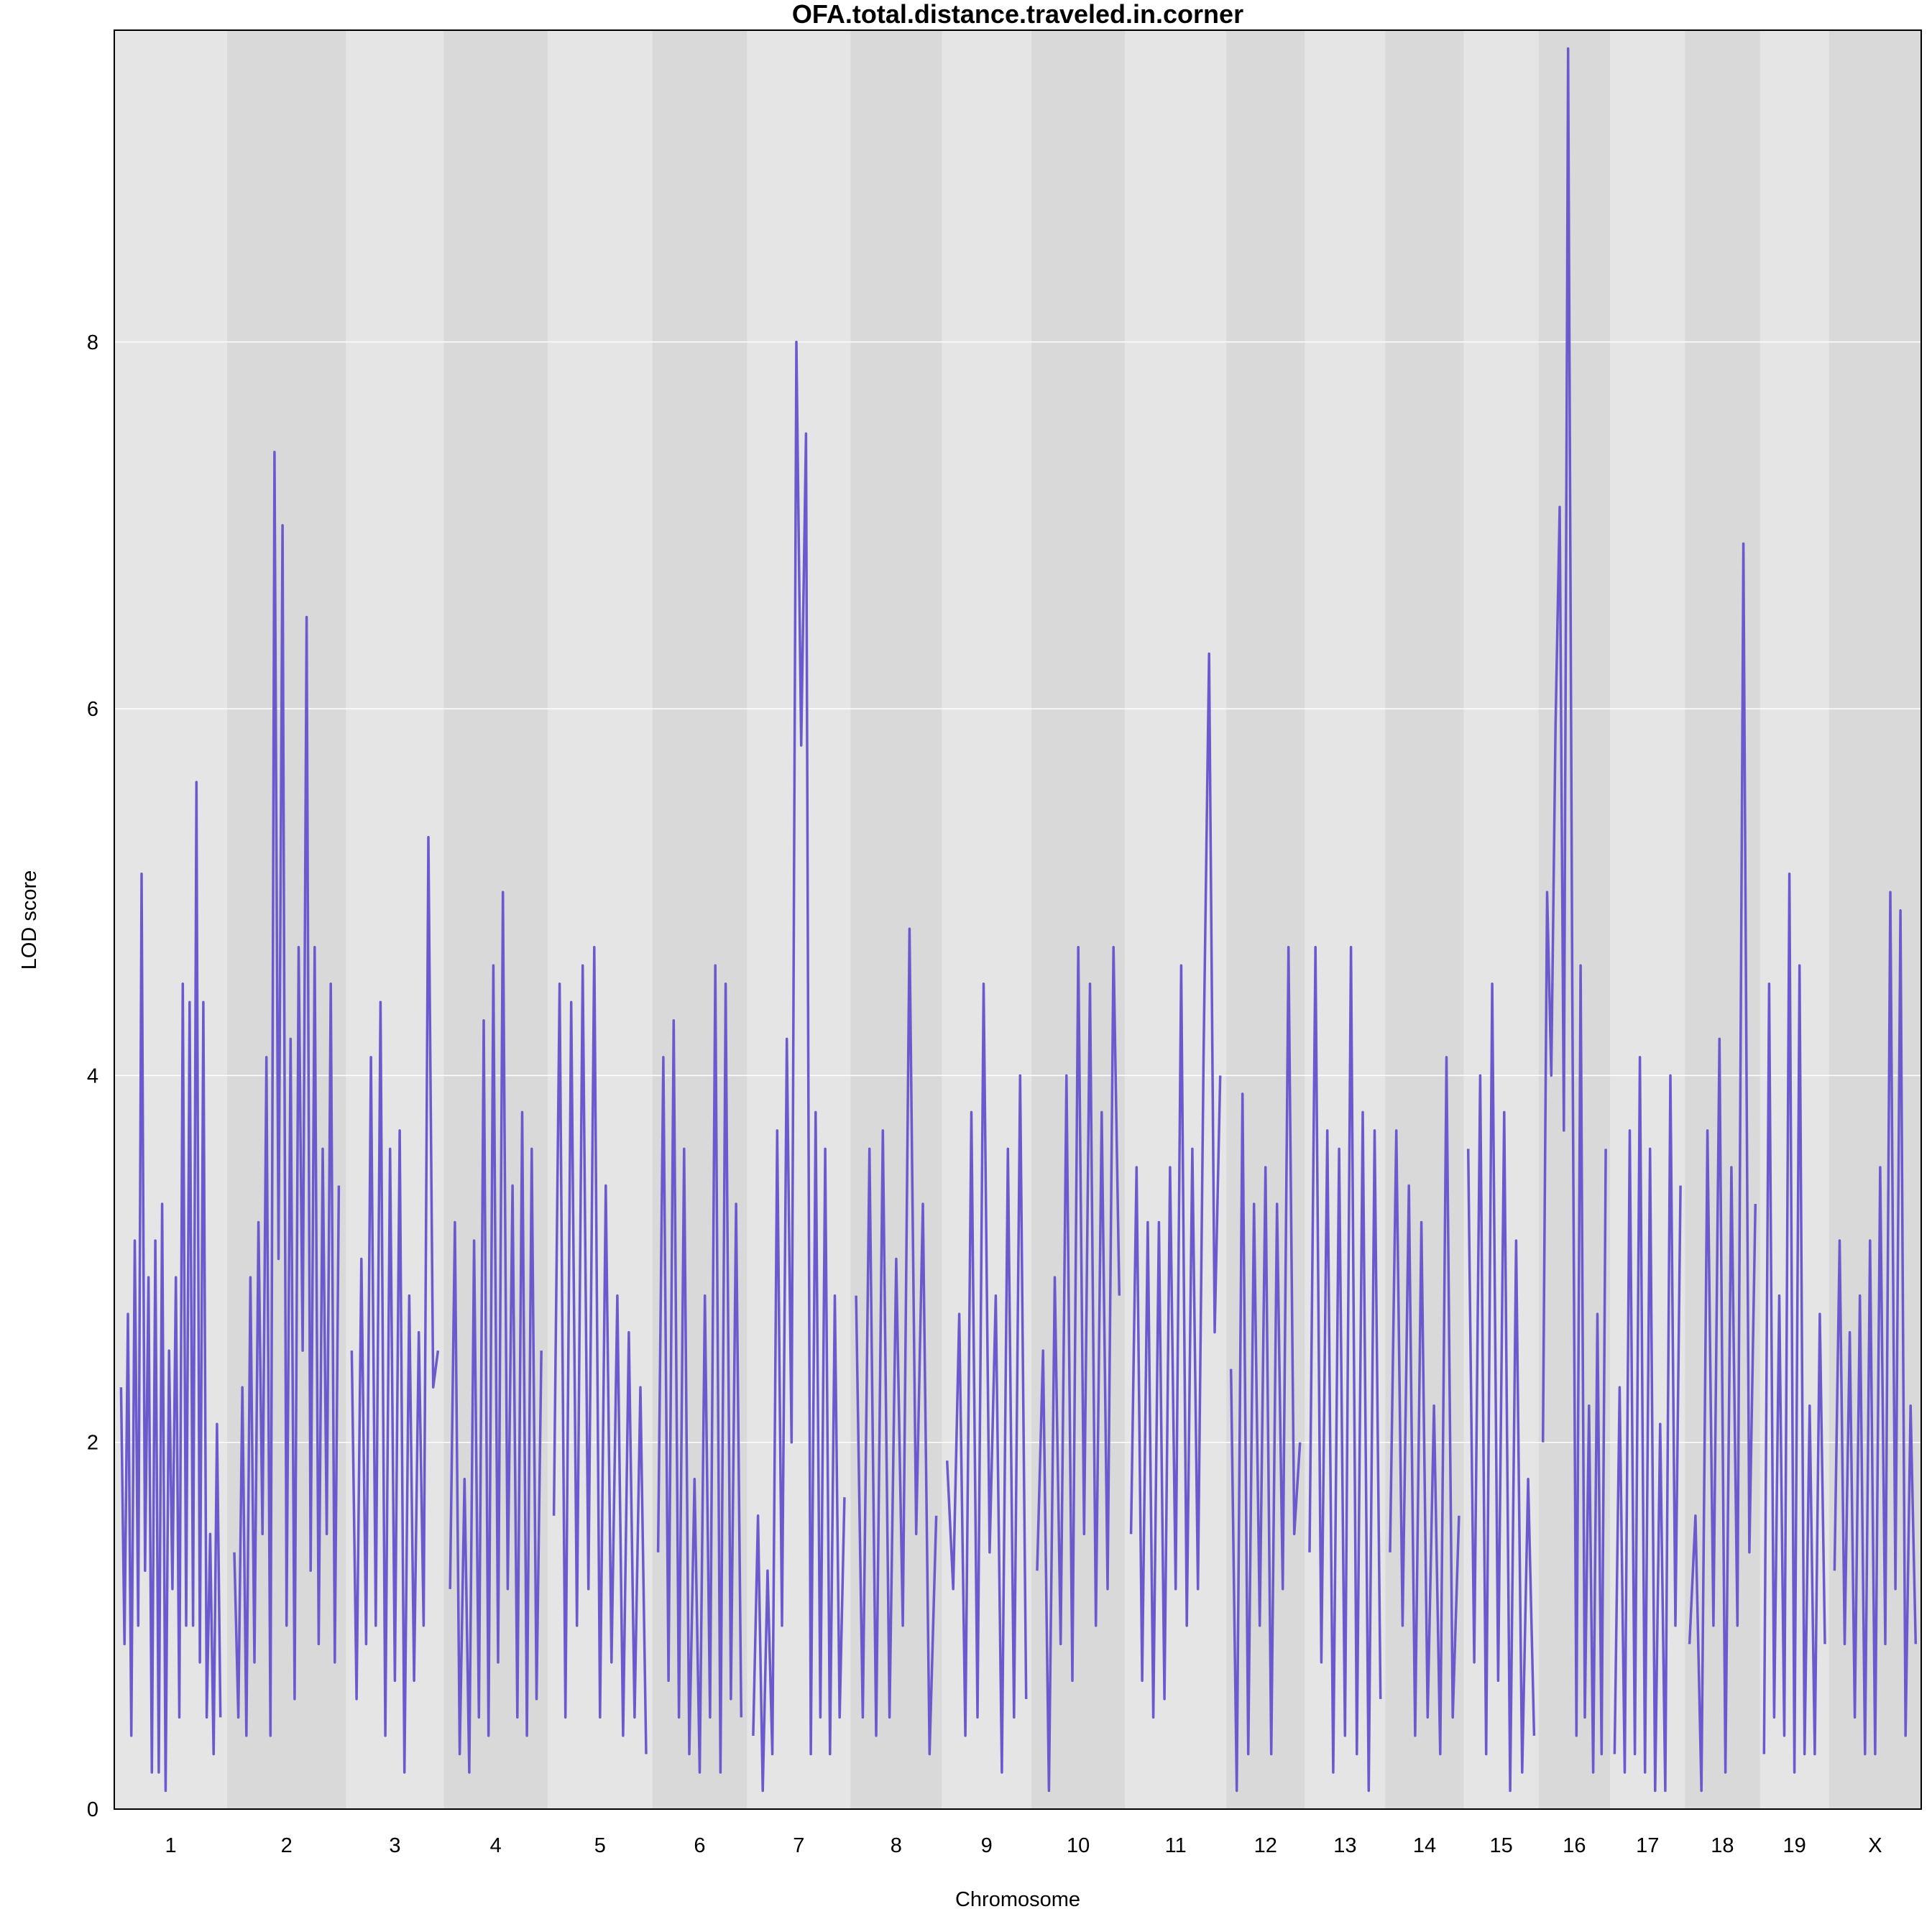 The width and height of the screenshot is (1932, 1932). I want to click on y-axis-ticks: 0 2 4 6 8, so click(92, 1076).